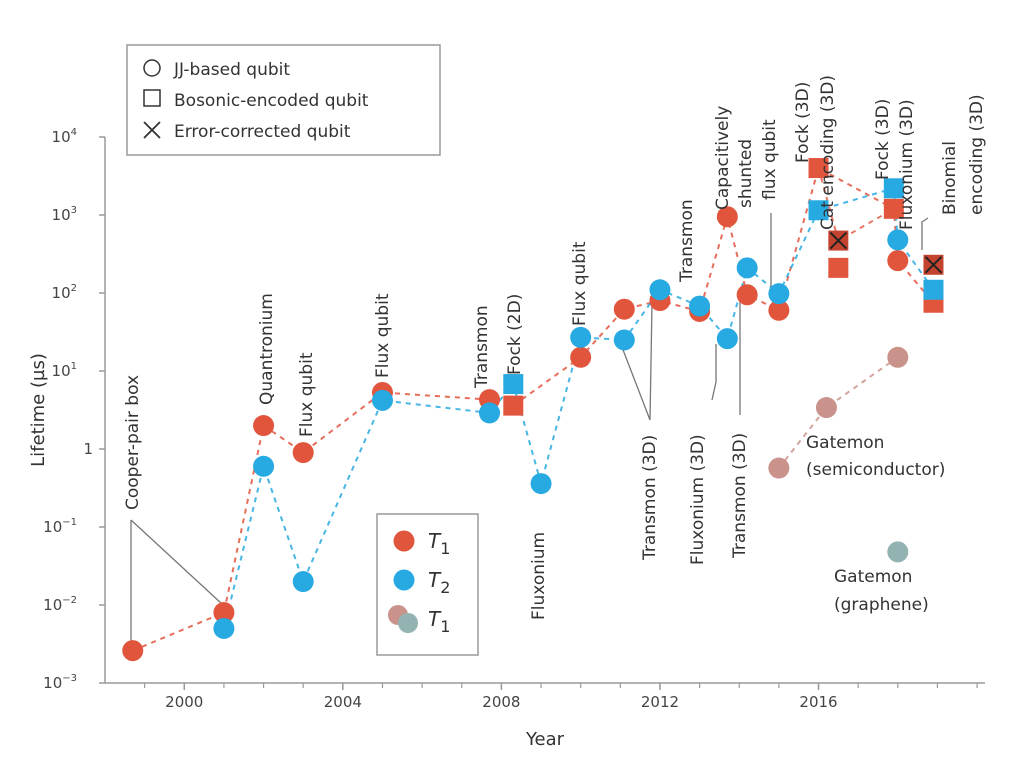 Image resolution: width=1024 pixels, height=766 pixels. I want to click on y-tick-label: 10³, so click(64, 214).